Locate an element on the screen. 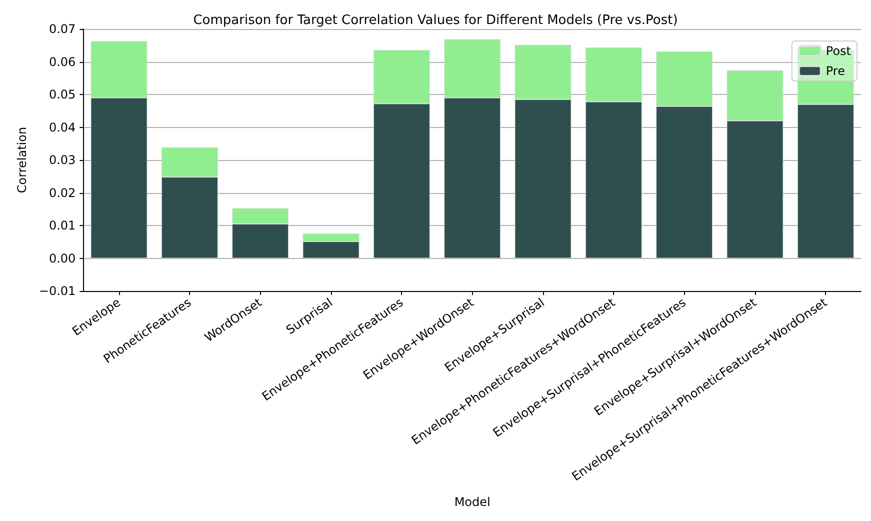 This screenshot has width=871, height=521. y-tick-label: 0.03 is located at coordinates (62, 160).